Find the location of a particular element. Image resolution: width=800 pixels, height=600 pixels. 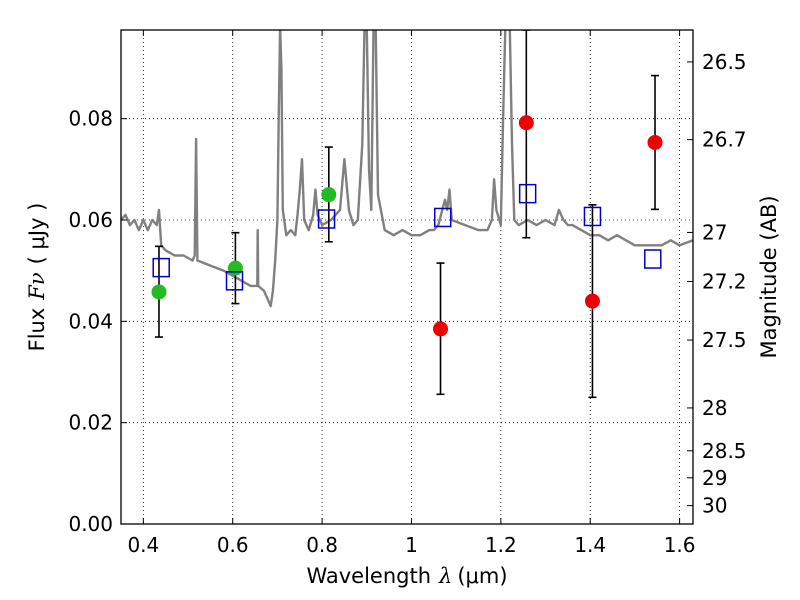

y-tick-label: 0.06 is located at coordinates (90, 220).